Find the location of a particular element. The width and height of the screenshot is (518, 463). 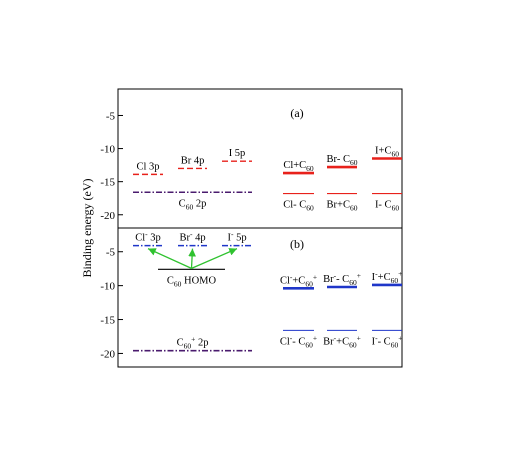

level-label-clplusc60: Cl+C60​ is located at coordinates (298, 166).